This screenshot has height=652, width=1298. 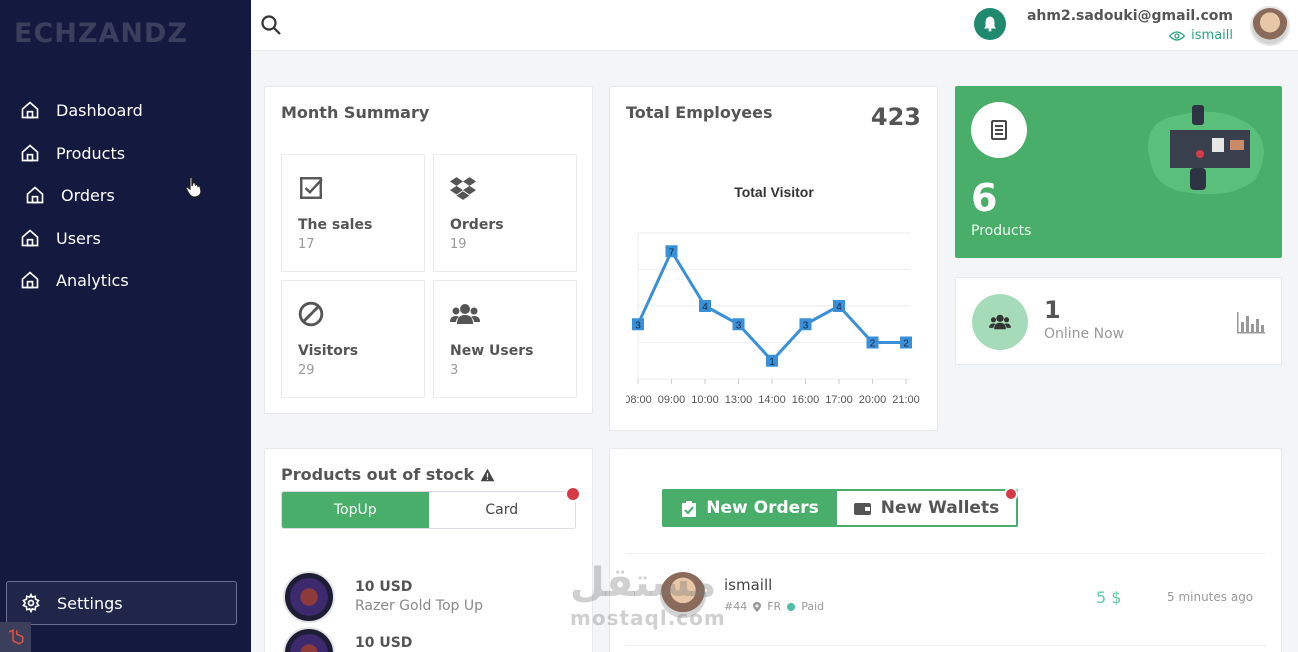 I want to click on card-title: Month Summary, so click(x=355, y=112).